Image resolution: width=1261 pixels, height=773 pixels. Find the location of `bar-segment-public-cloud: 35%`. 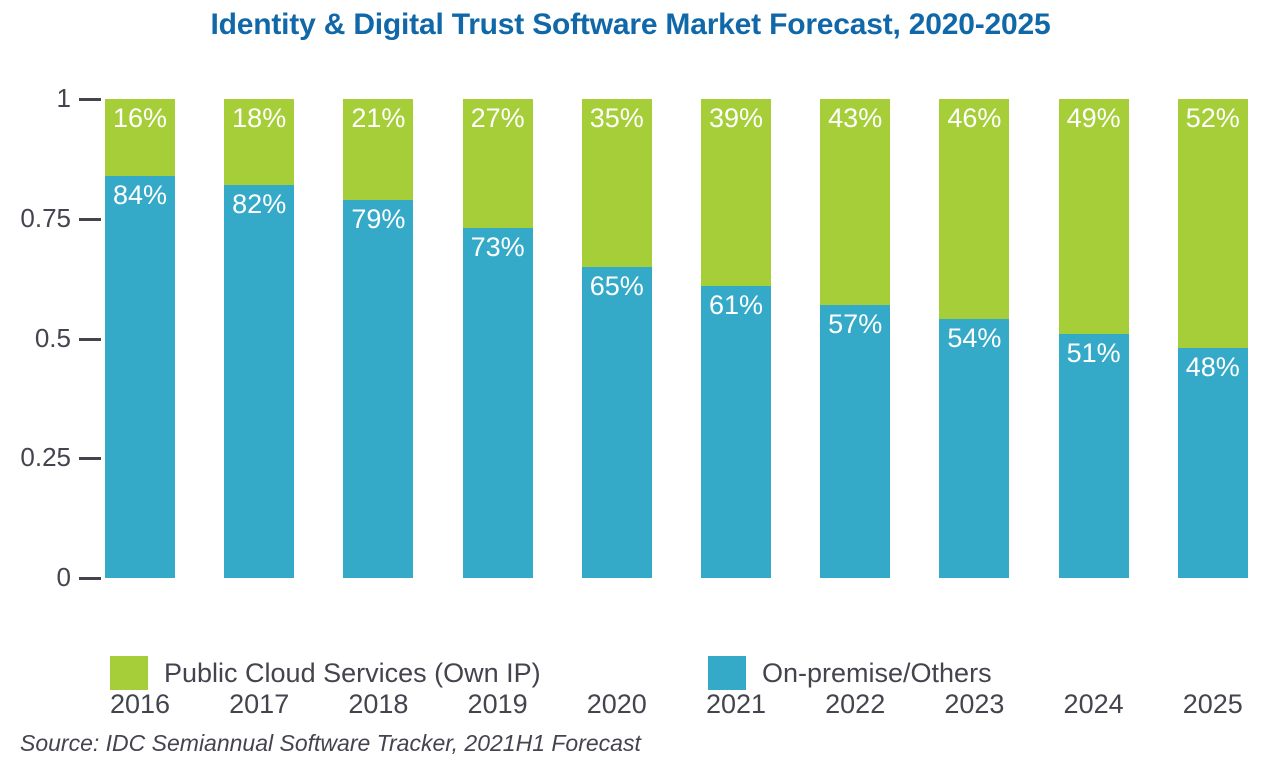

bar-segment-public-cloud: 35% is located at coordinates (616, 183).